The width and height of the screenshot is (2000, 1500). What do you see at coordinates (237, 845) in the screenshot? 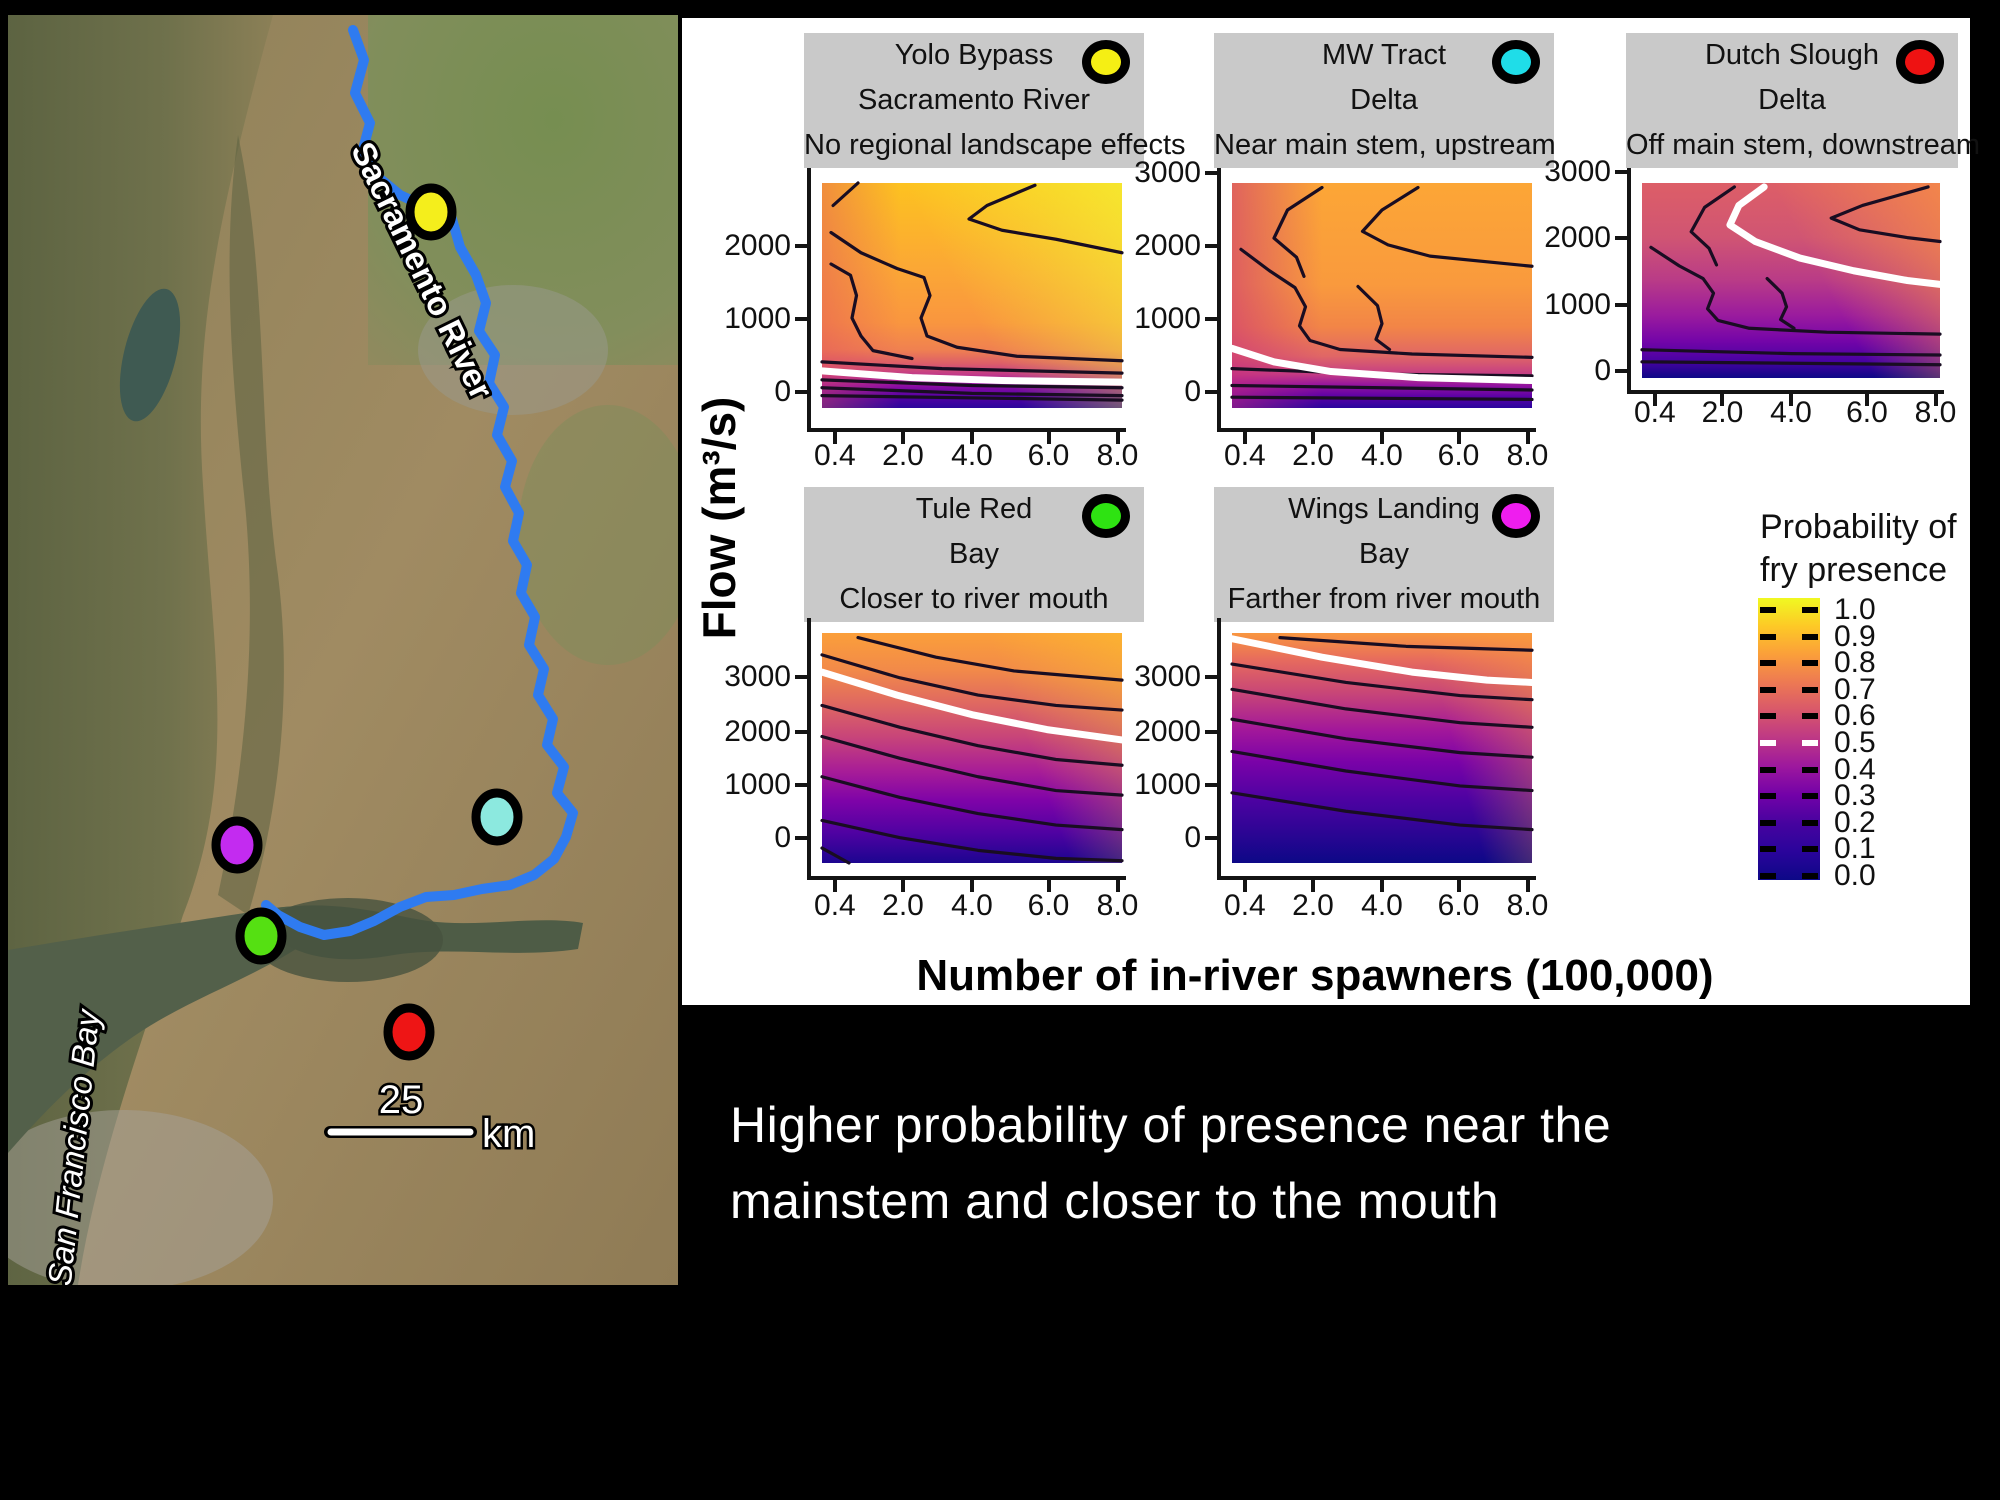
I see `map-dot-wings-landing` at bounding box center [237, 845].